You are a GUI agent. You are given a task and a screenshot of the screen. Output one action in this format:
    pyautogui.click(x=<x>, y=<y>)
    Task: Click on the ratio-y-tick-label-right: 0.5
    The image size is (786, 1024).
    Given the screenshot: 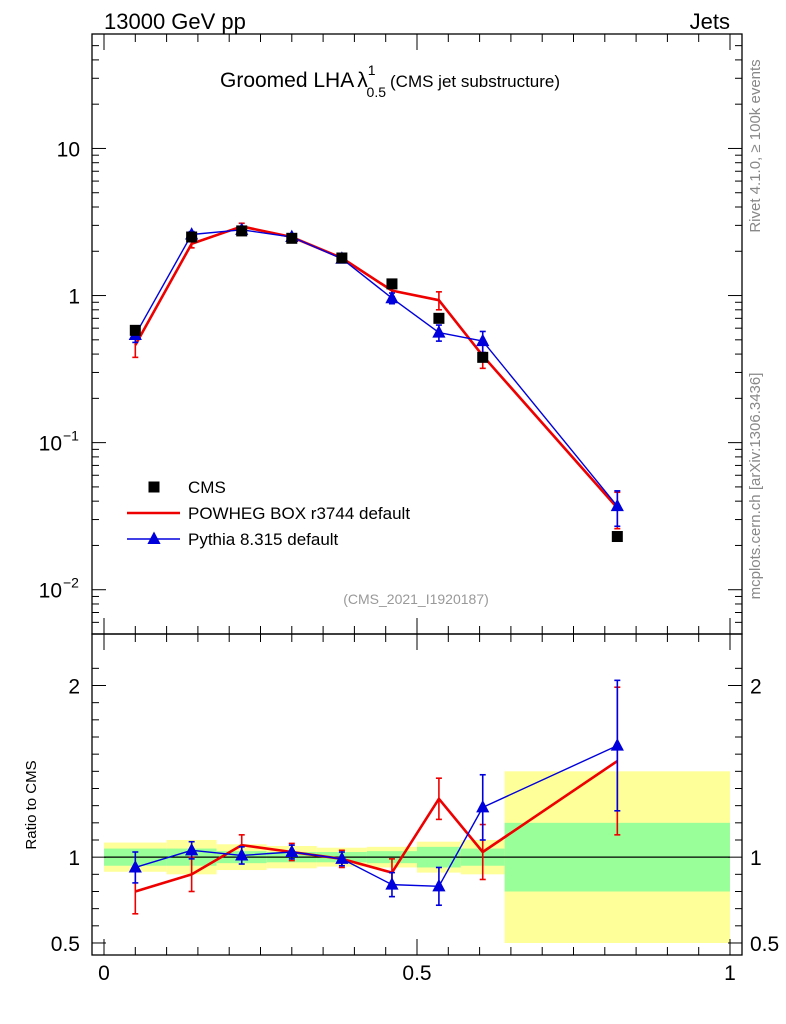 What is the action you would take?
    pyautogui.click(x=764, y=944)
    